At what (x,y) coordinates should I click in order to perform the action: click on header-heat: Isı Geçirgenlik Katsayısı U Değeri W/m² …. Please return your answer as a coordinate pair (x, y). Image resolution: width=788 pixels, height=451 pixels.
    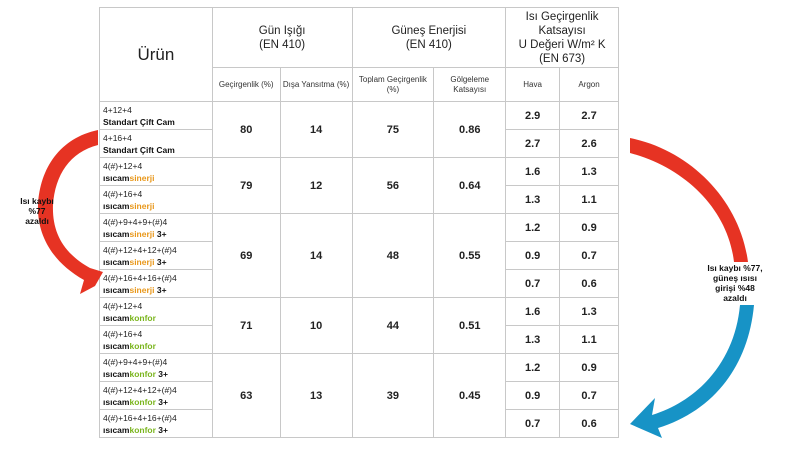
    Looking at the image, I should click on (562, 37).